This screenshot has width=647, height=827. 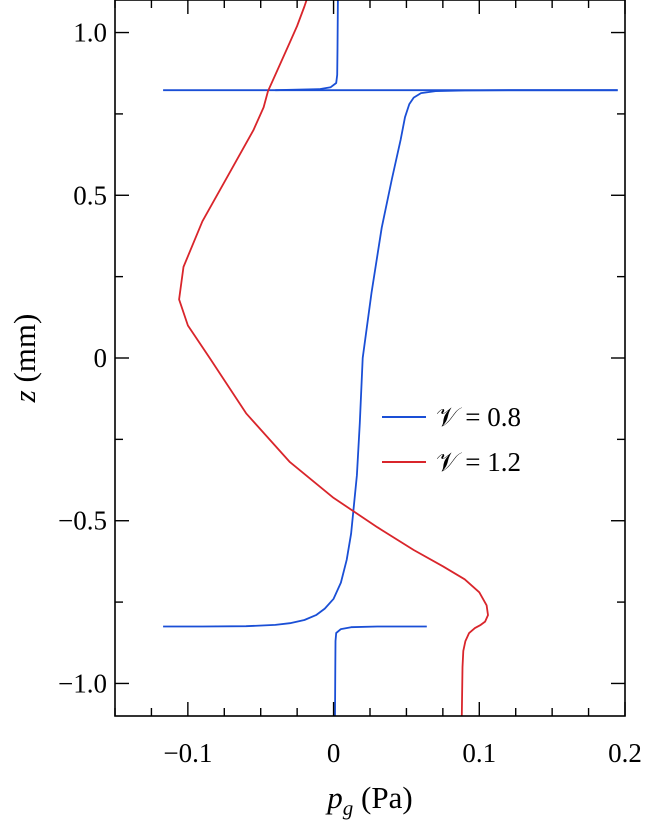 I want to click on x-axis-unit: (Pa), so click(x=382, y=797).